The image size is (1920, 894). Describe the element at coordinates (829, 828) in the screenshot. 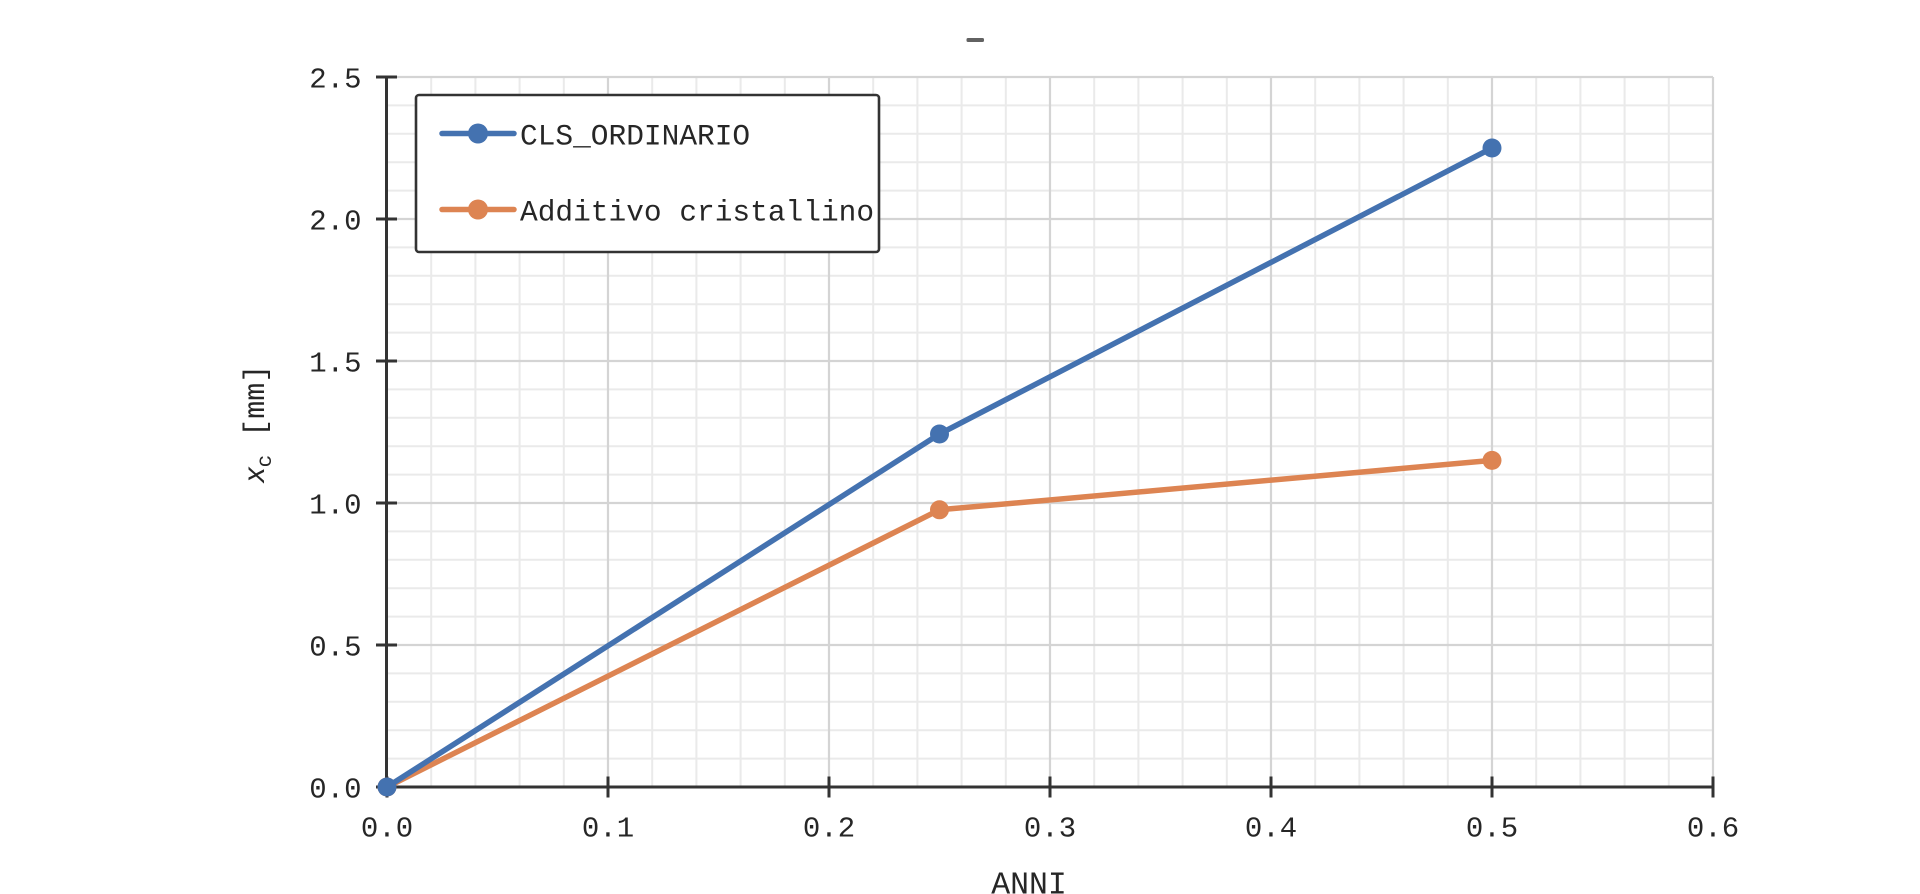

I see `svg-text: 0.2` at that location.